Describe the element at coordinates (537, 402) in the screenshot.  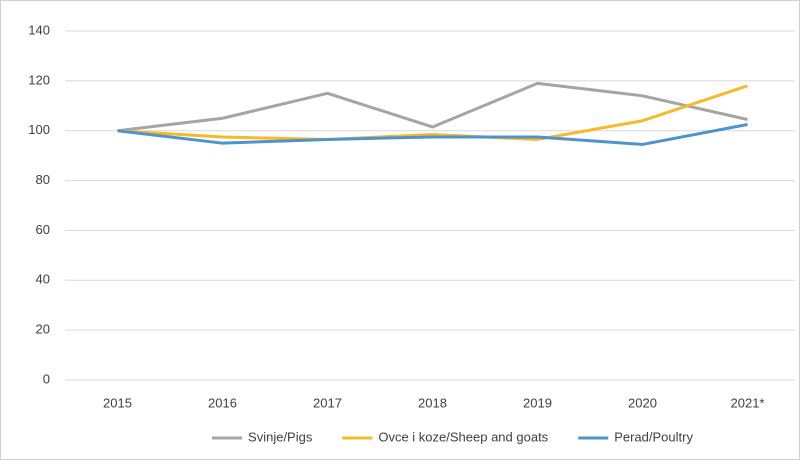
I see `x-tick-label: 2019` at that location.